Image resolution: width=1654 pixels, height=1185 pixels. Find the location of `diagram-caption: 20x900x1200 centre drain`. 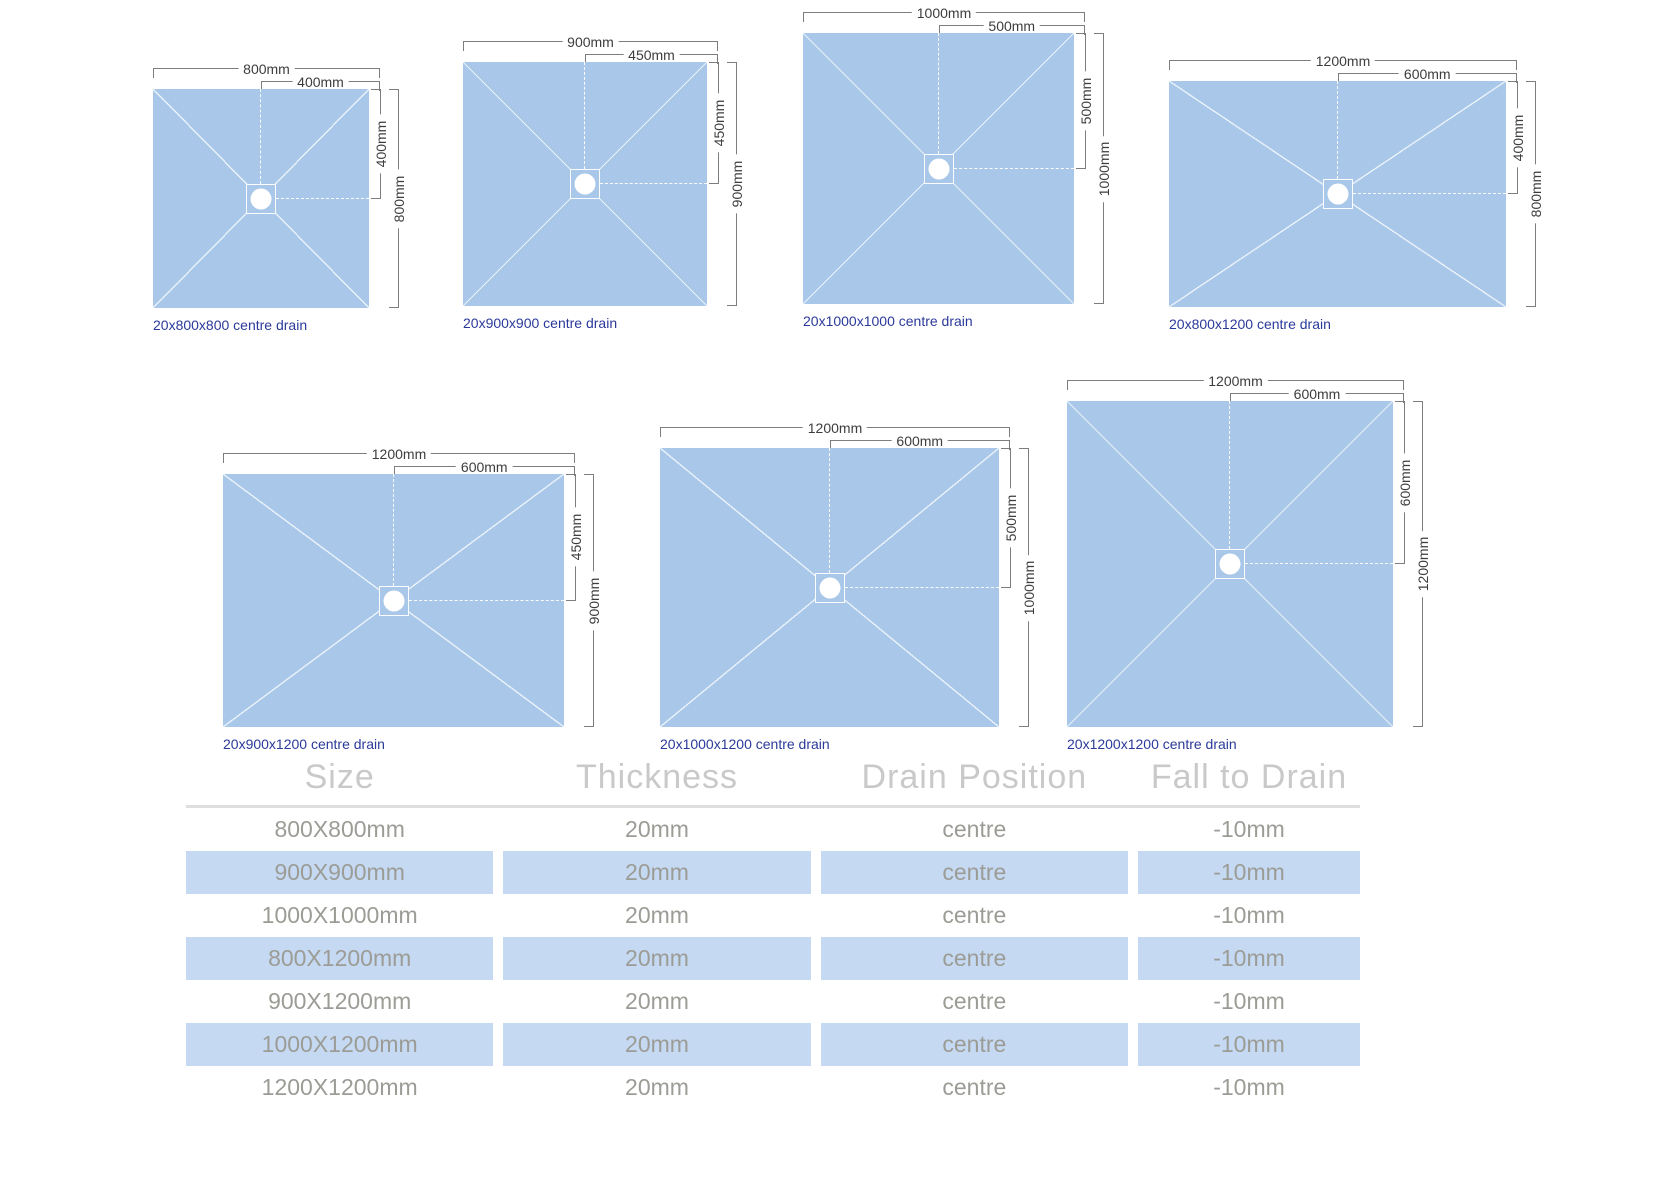

diagram-caption: 20x900x1200 centre drain is located at coordinates (304, 744).